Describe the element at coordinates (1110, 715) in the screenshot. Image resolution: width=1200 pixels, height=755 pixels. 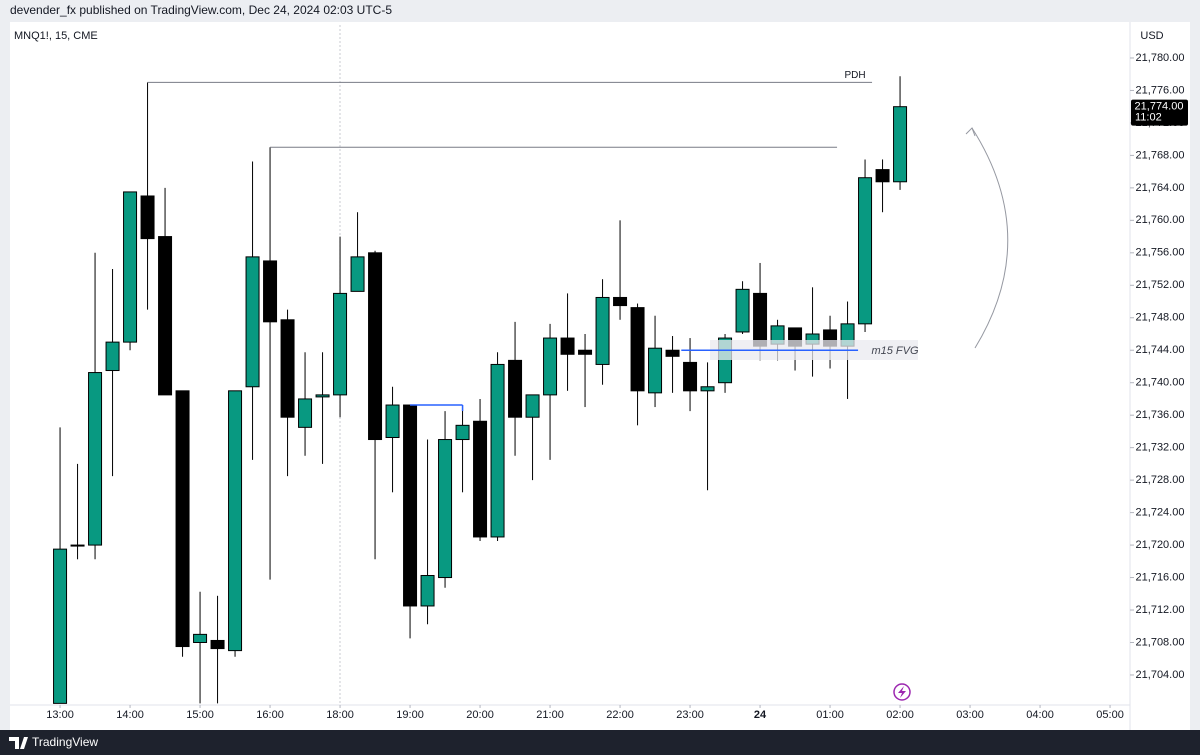
I see `x-tick-label: 05:00` at that location.